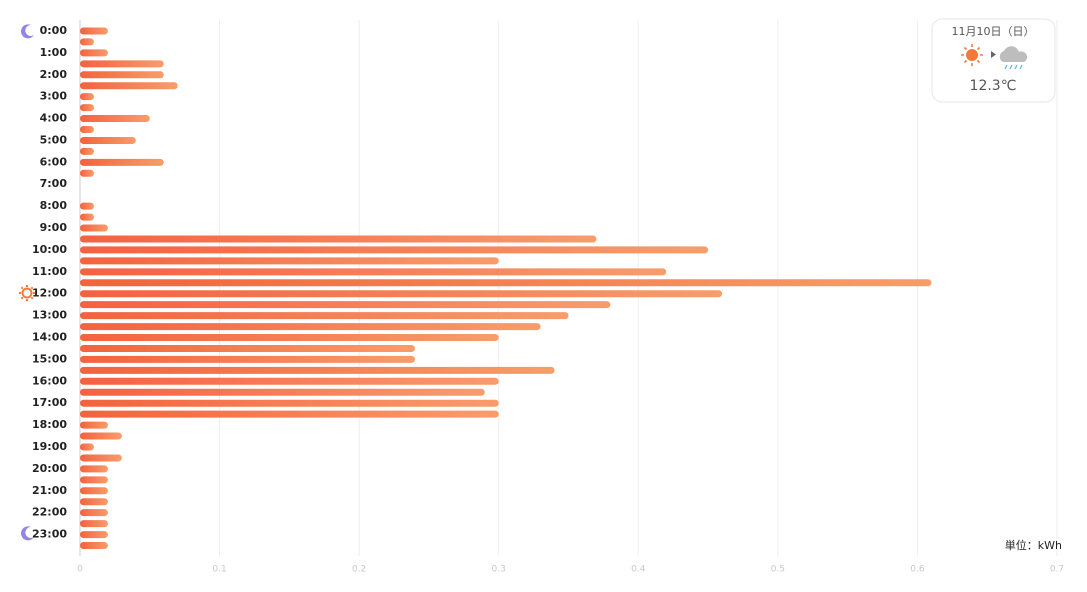 The width and height of the screenshot is (1087, 592). What do you see at coordinates (54, 30) in the screenshot?
I see `y-tick-label: 0:00` at bounding box center [54, 30].